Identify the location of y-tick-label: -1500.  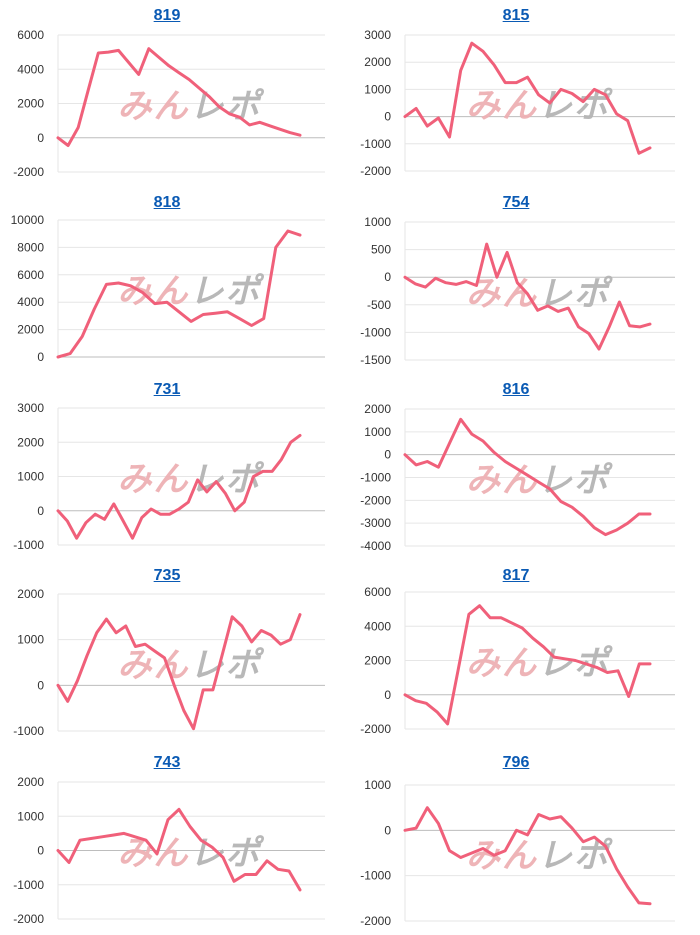
(375, 360).